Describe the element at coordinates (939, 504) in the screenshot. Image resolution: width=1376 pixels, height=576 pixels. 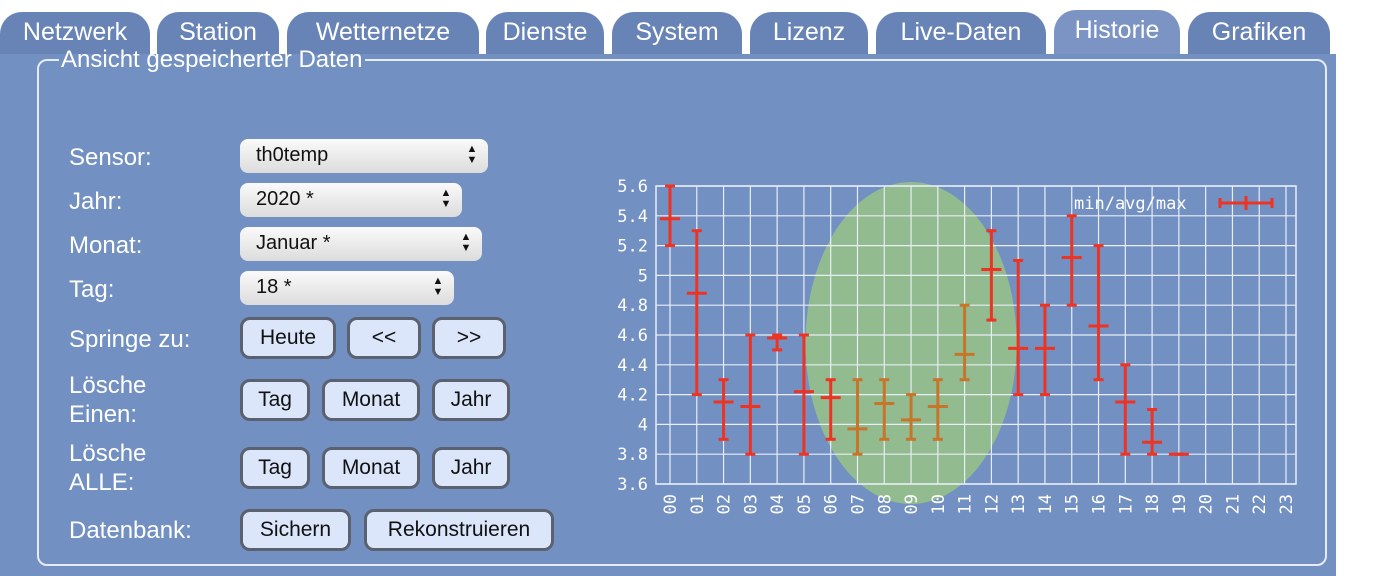
I see `x-tick-label: 10` at that location.